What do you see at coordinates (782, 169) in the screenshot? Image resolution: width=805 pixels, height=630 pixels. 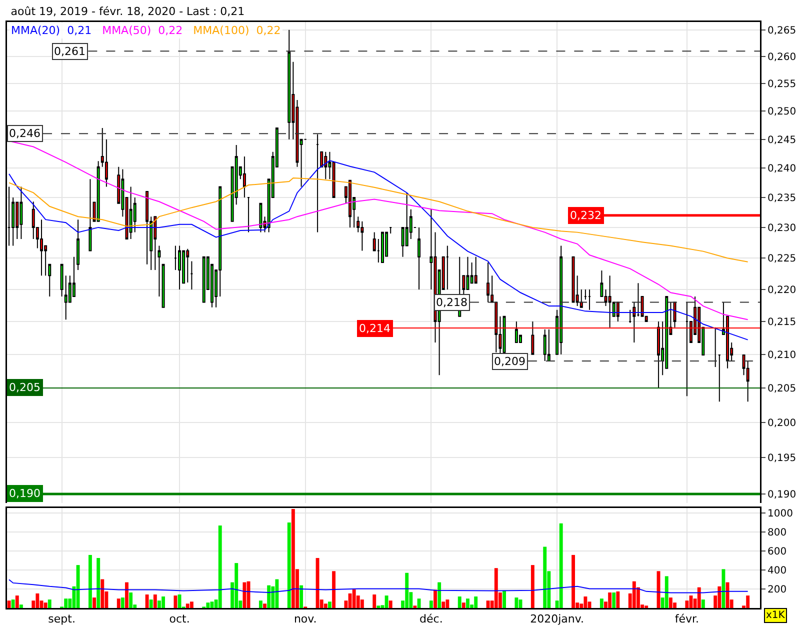 I see `y-tick-label: 0,240` at bounding box center [782, 169].